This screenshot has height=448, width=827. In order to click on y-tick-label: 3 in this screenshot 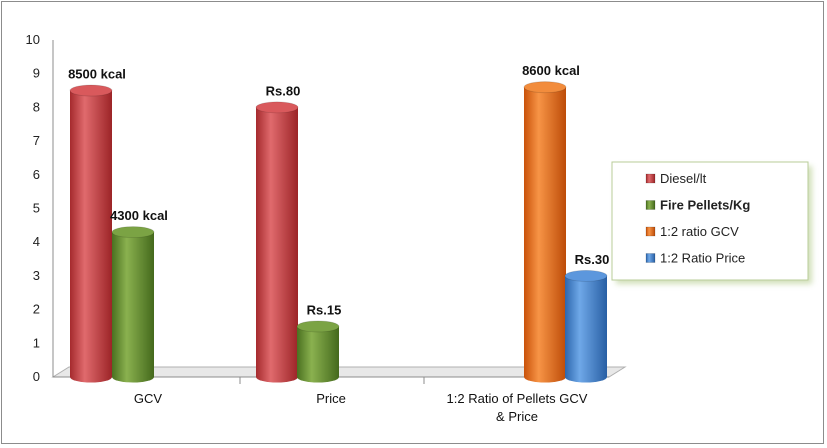, I will do `click(36, 275)`.